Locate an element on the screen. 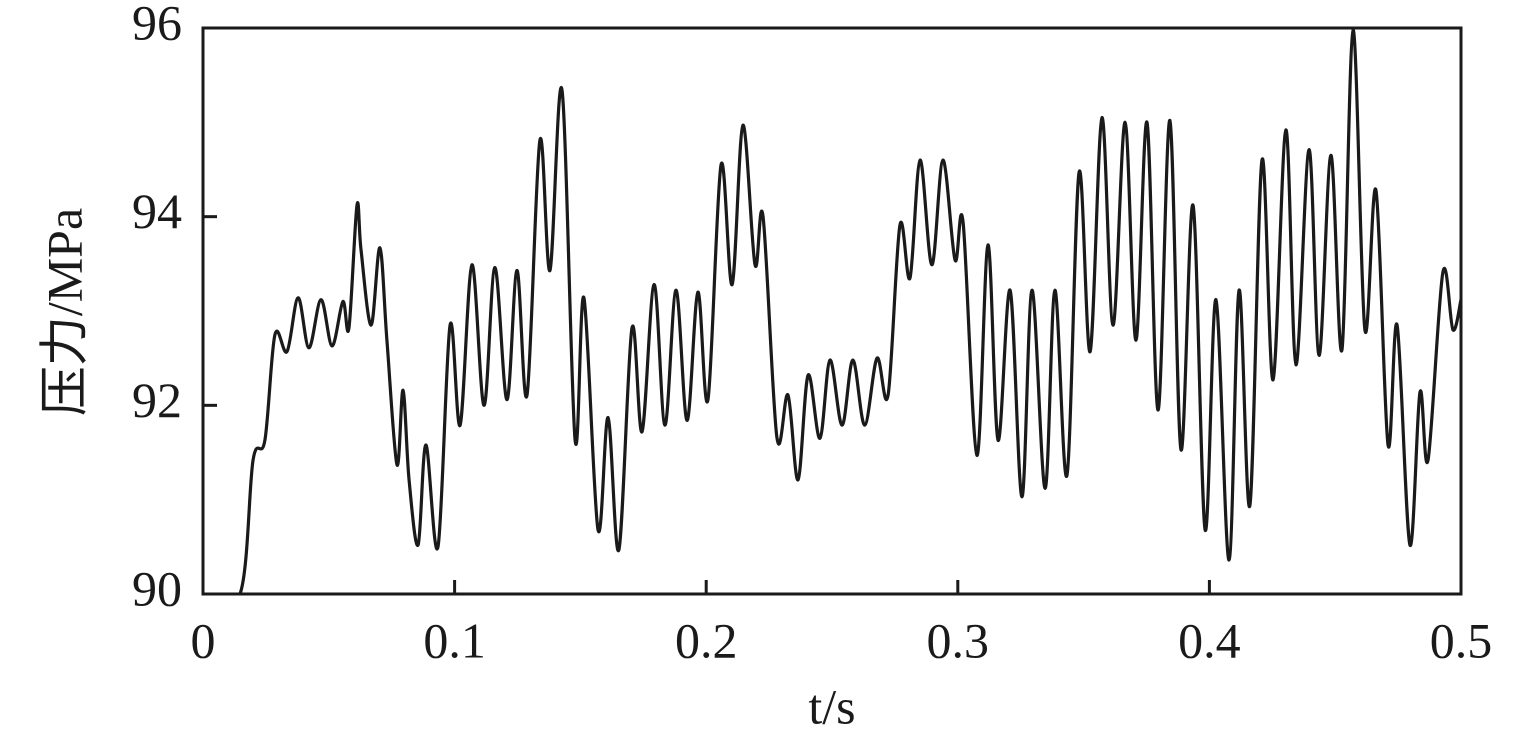 The image size is (1535, 739). x-tick-label: 0.3 is located at coordinates (958, 640).